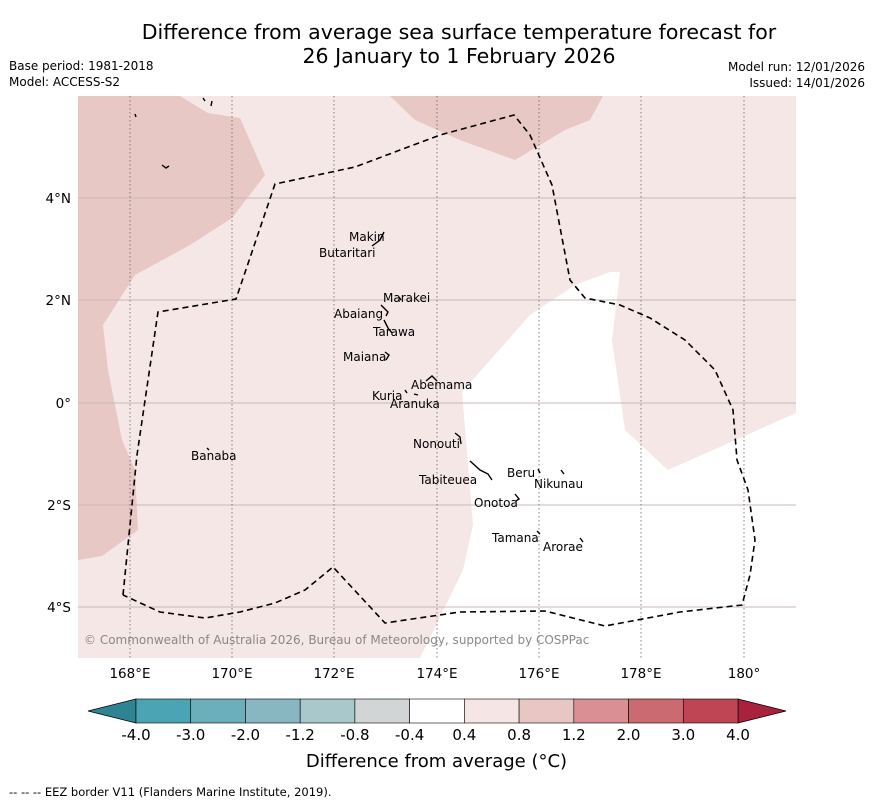 Image resolution: width=873 pixels, height=804 pixels. What do you see at coordinates (208, 449) in the screenshot?
I see `atoll-banaba` at bounding box center [208, 449].